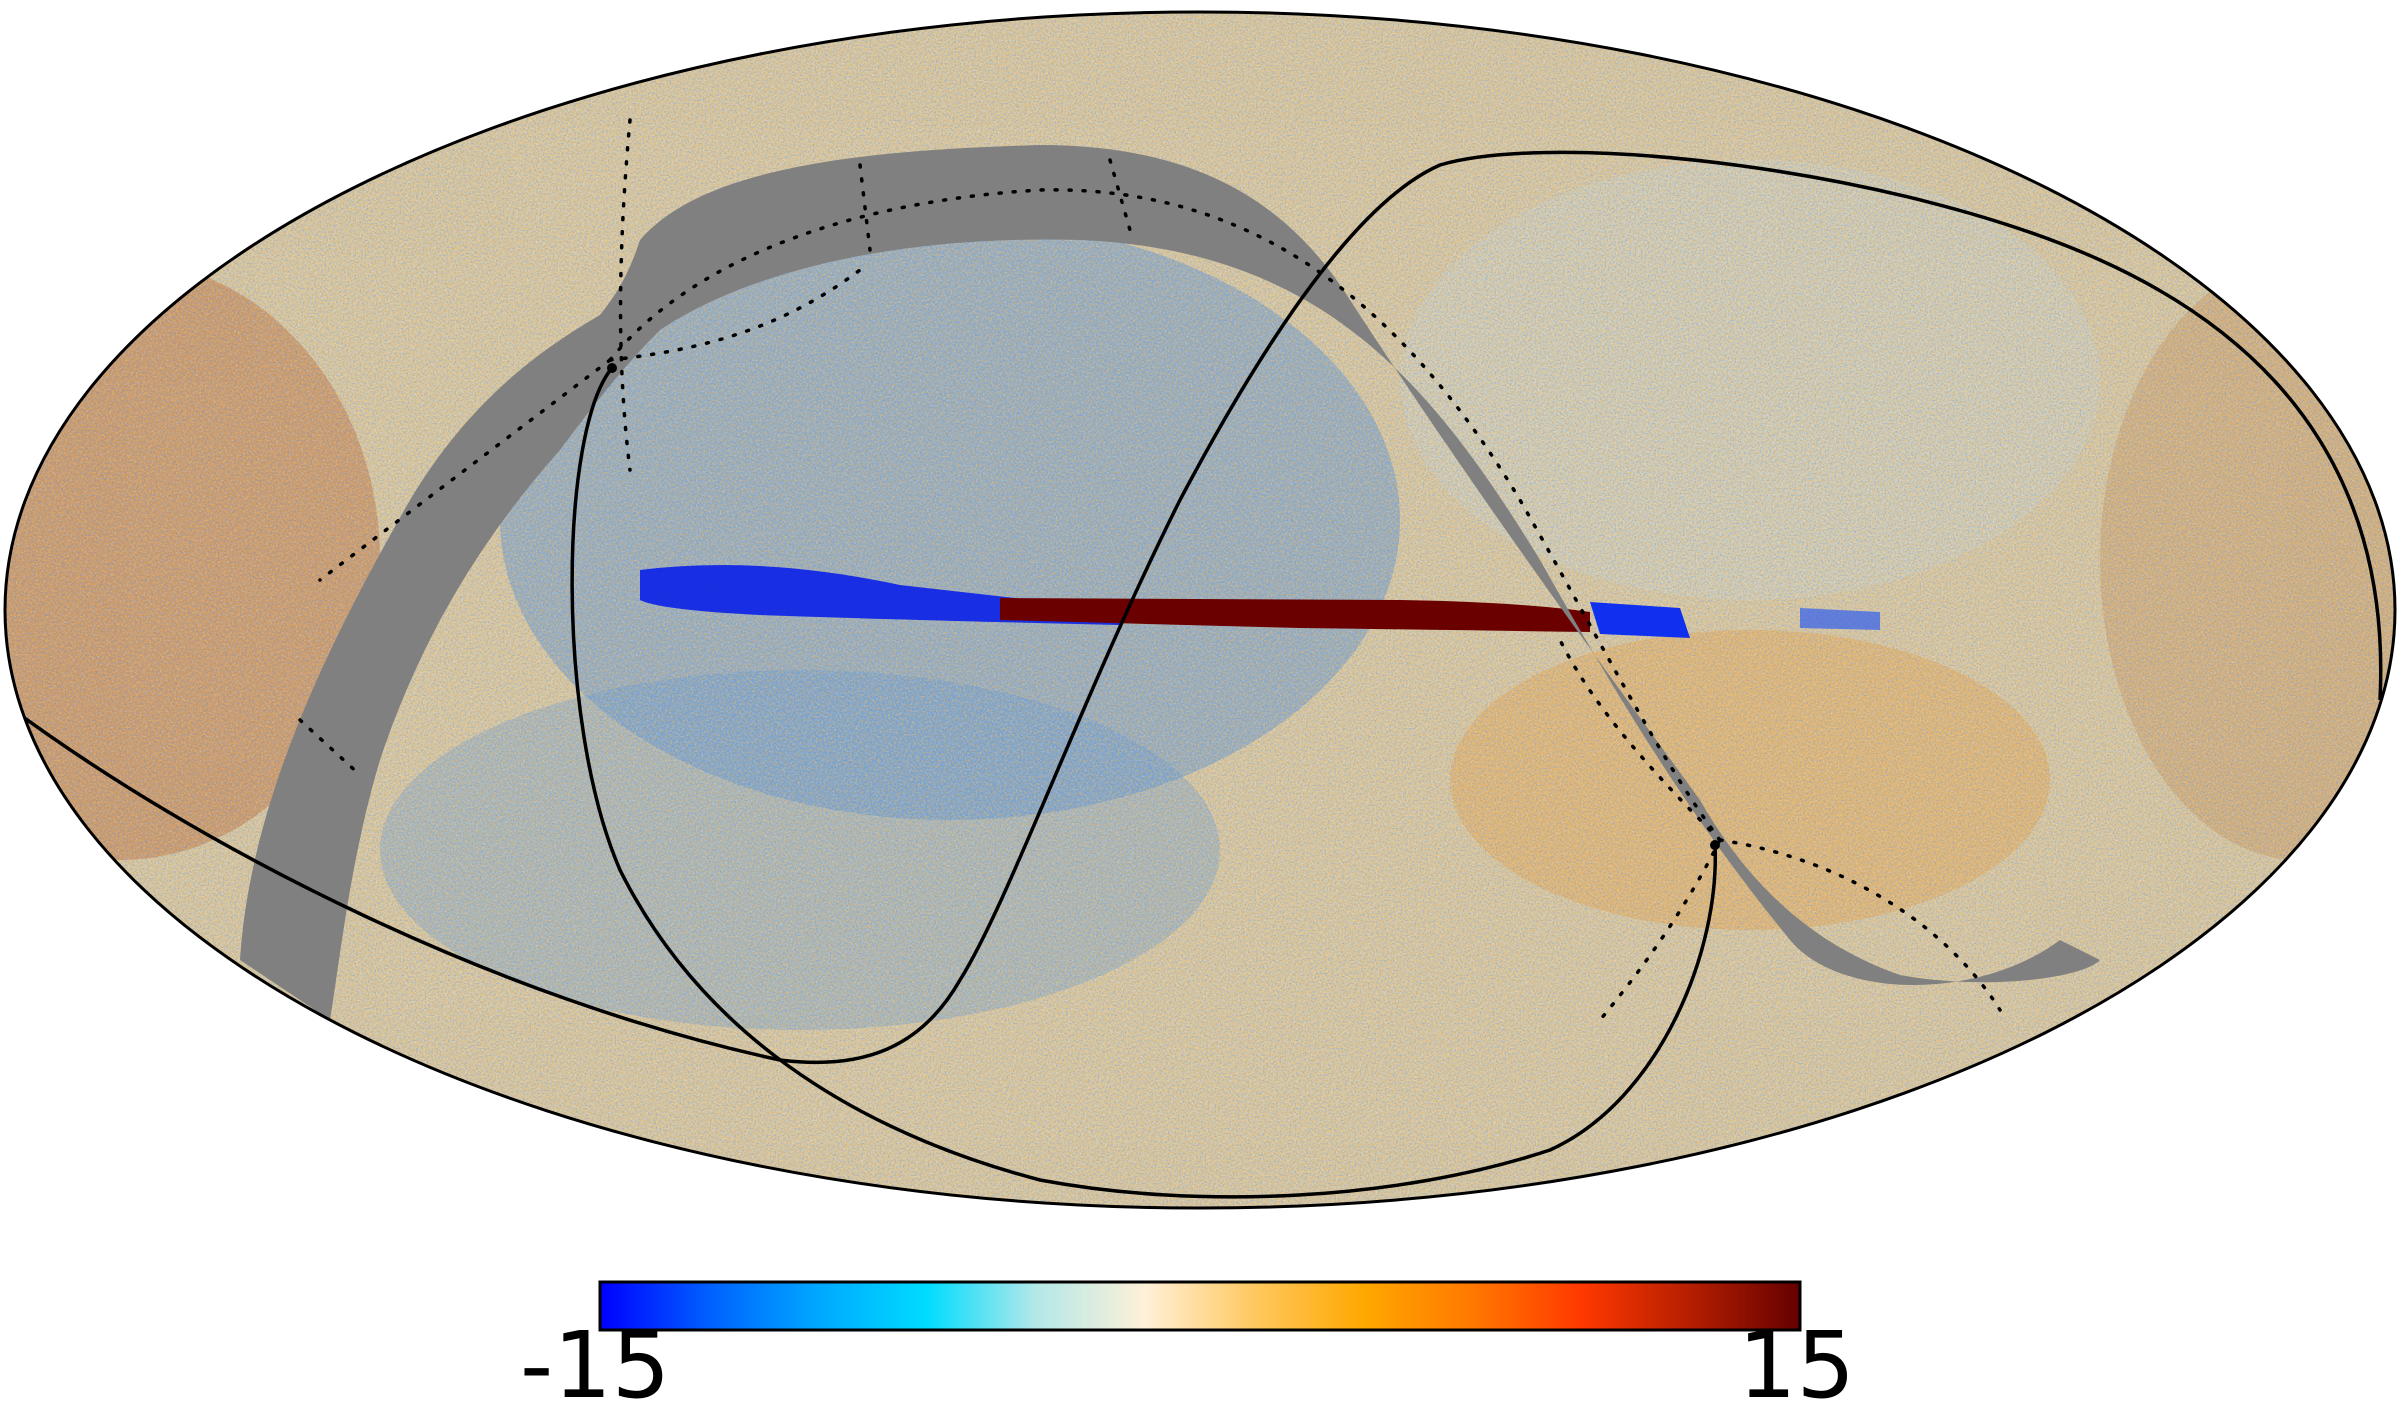 The image size is (2400, 1425). I want to click on plane-red-center, so click(1295, 615).